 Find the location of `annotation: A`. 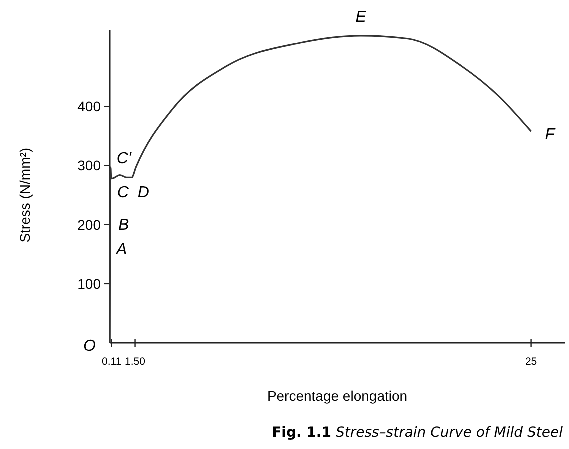

annotation: A is located at coordinates (122, 250).